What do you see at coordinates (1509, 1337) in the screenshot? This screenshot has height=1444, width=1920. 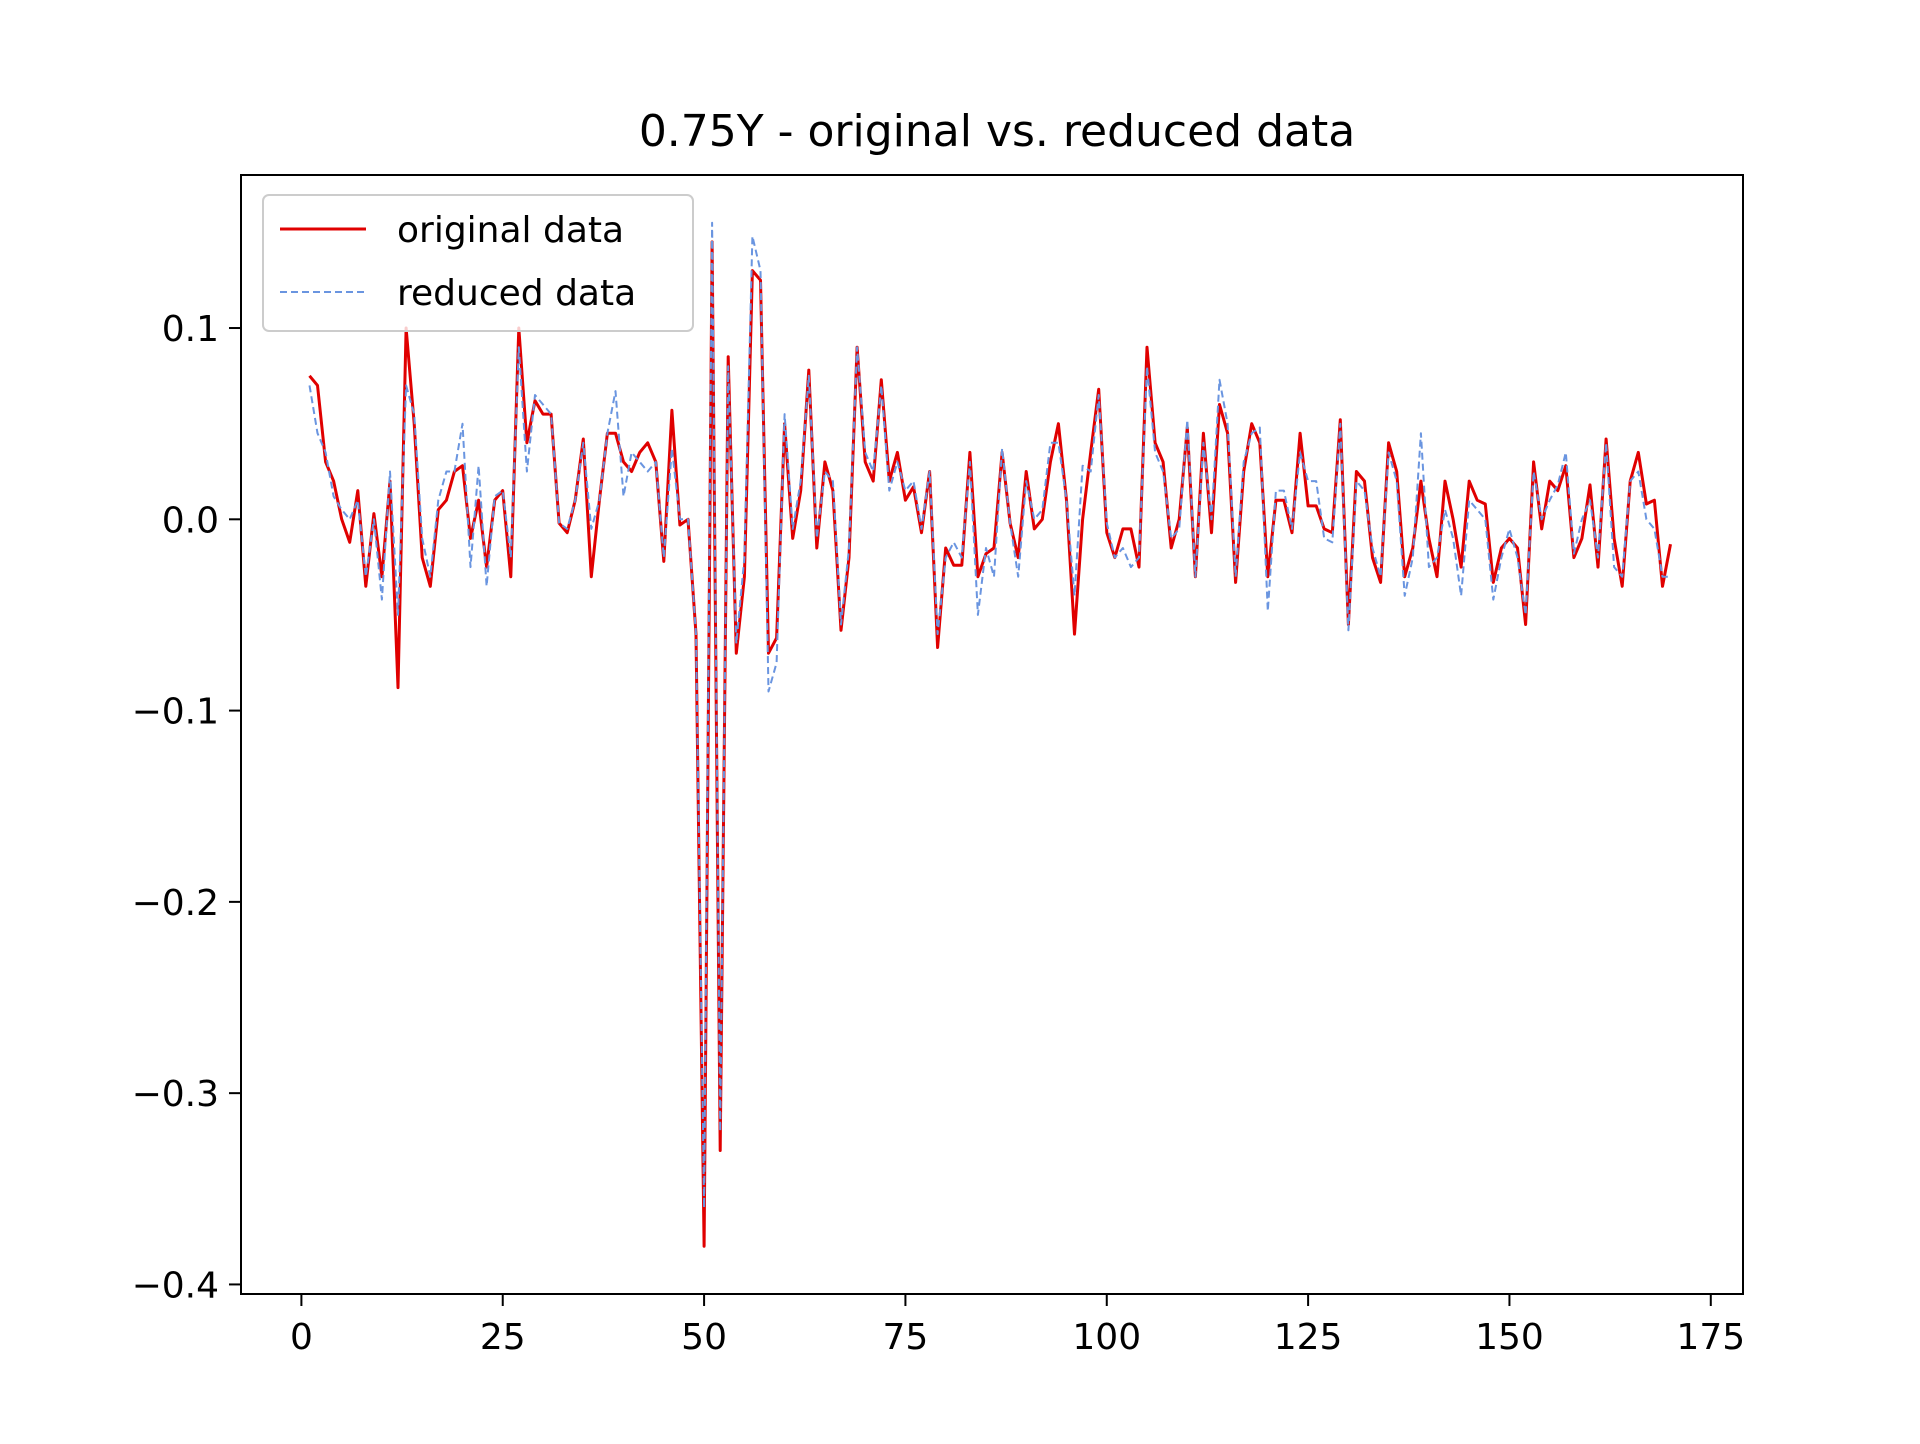 I see `x-tick-label: 150` at bounding box center [1509, 1337].